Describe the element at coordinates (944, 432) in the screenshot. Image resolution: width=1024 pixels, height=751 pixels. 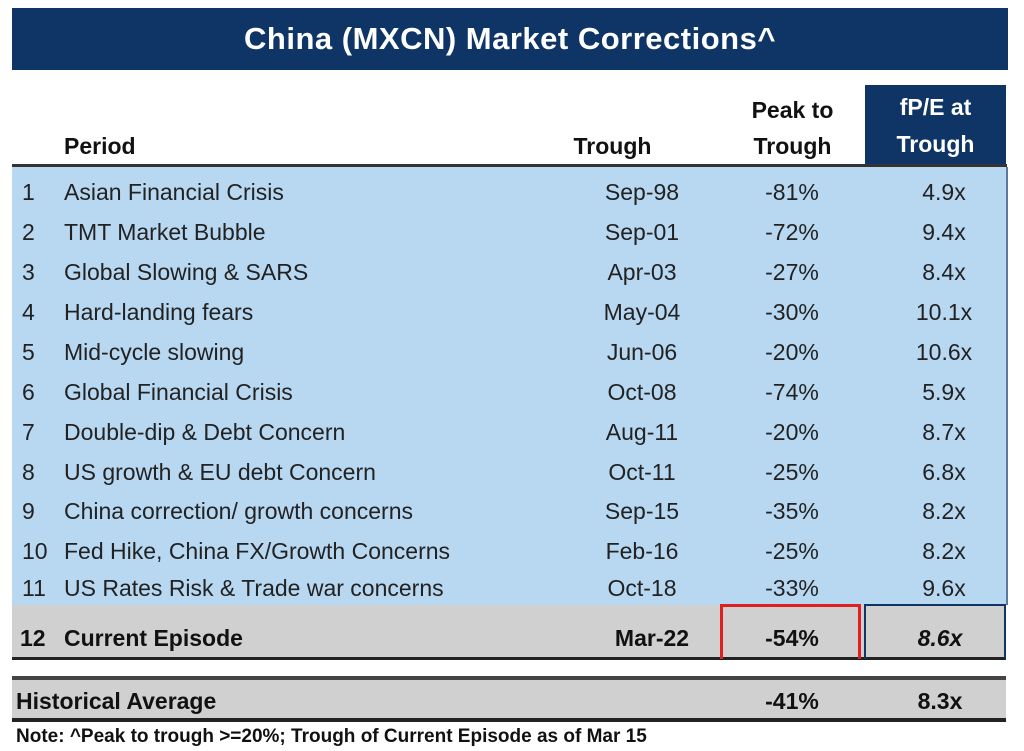
I see `cell-fpe: 8.7x` at that location.